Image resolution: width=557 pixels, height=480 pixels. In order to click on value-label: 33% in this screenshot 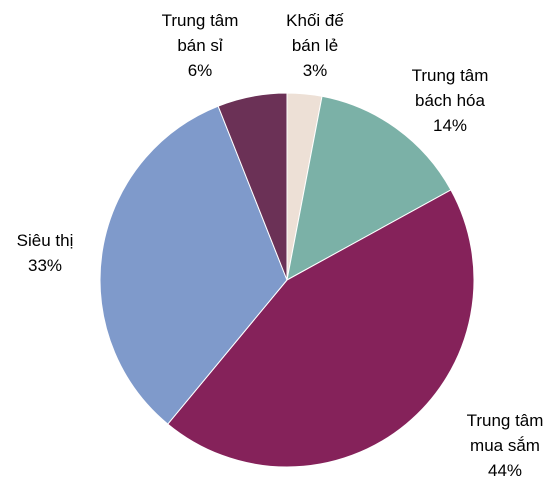, I will do `click(45, 265)`.